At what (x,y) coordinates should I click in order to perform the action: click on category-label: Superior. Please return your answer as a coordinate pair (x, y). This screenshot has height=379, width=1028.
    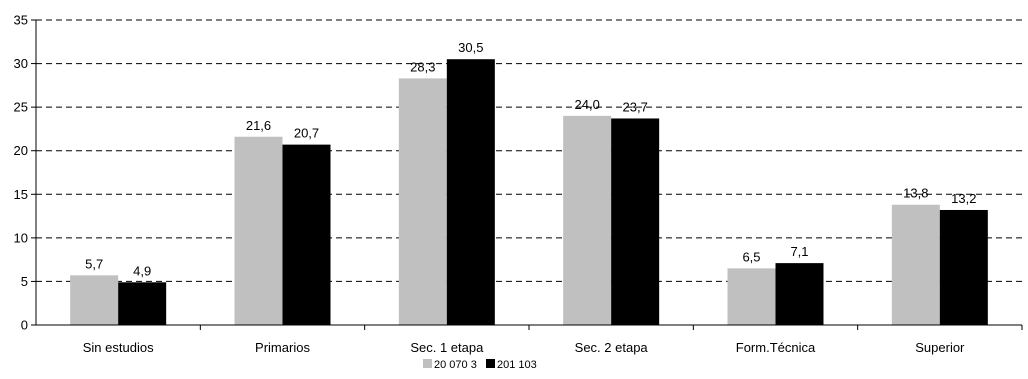
    Looking at the image, I should click on (940, 347).